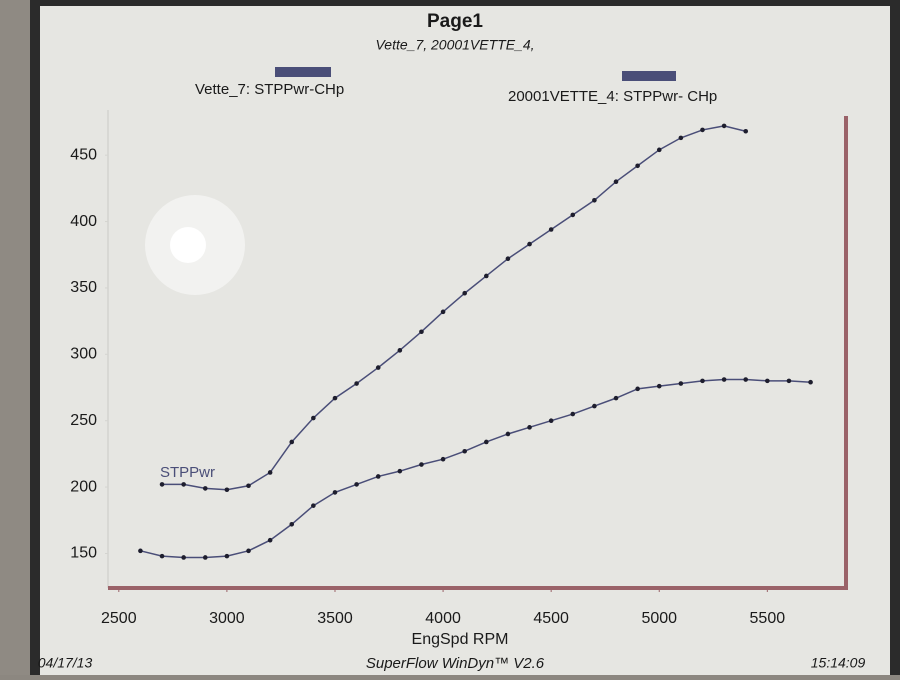 The width and height of the screenshot is (900, 680). Describe the element at coordinates (455, 663) in the screenshot. I see `footer-program: SuperFlow WinDyn™ V2.6` at that location.